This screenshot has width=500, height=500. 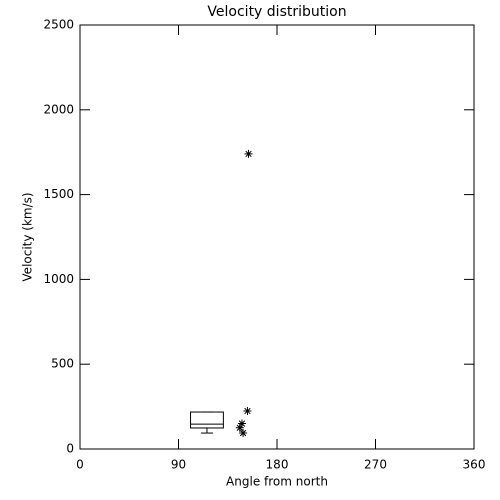 What do you see at coordinates (58, 194) in the screenshot?
I see `y-tick-label: 1500` at bounding box center [58, 194].